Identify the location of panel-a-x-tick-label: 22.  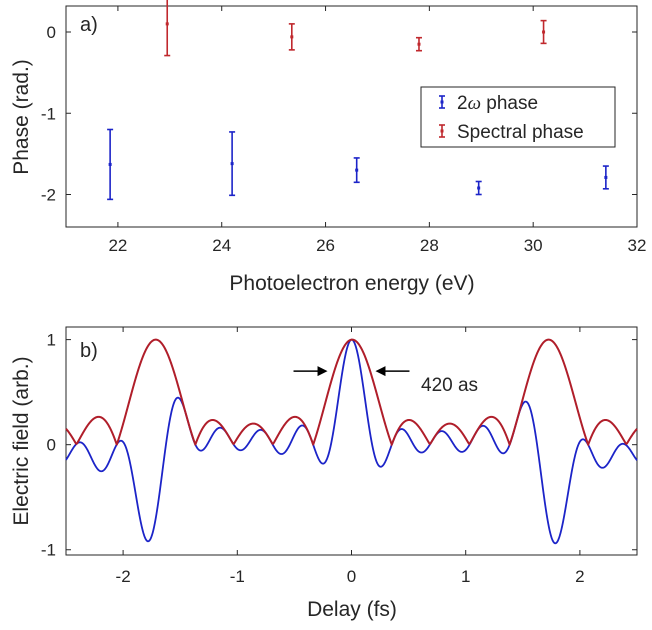
(117, 245).